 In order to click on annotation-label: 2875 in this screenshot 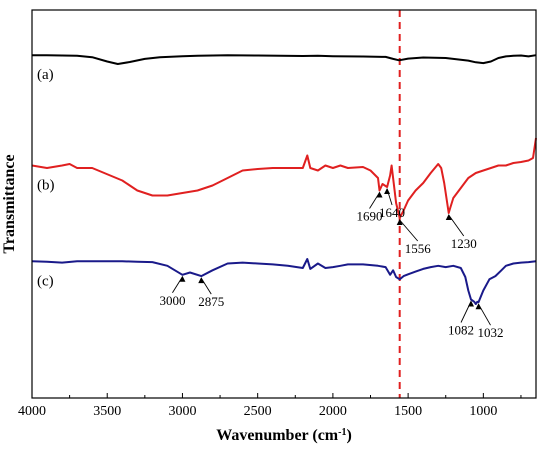, I will do `click(211, 301)`.